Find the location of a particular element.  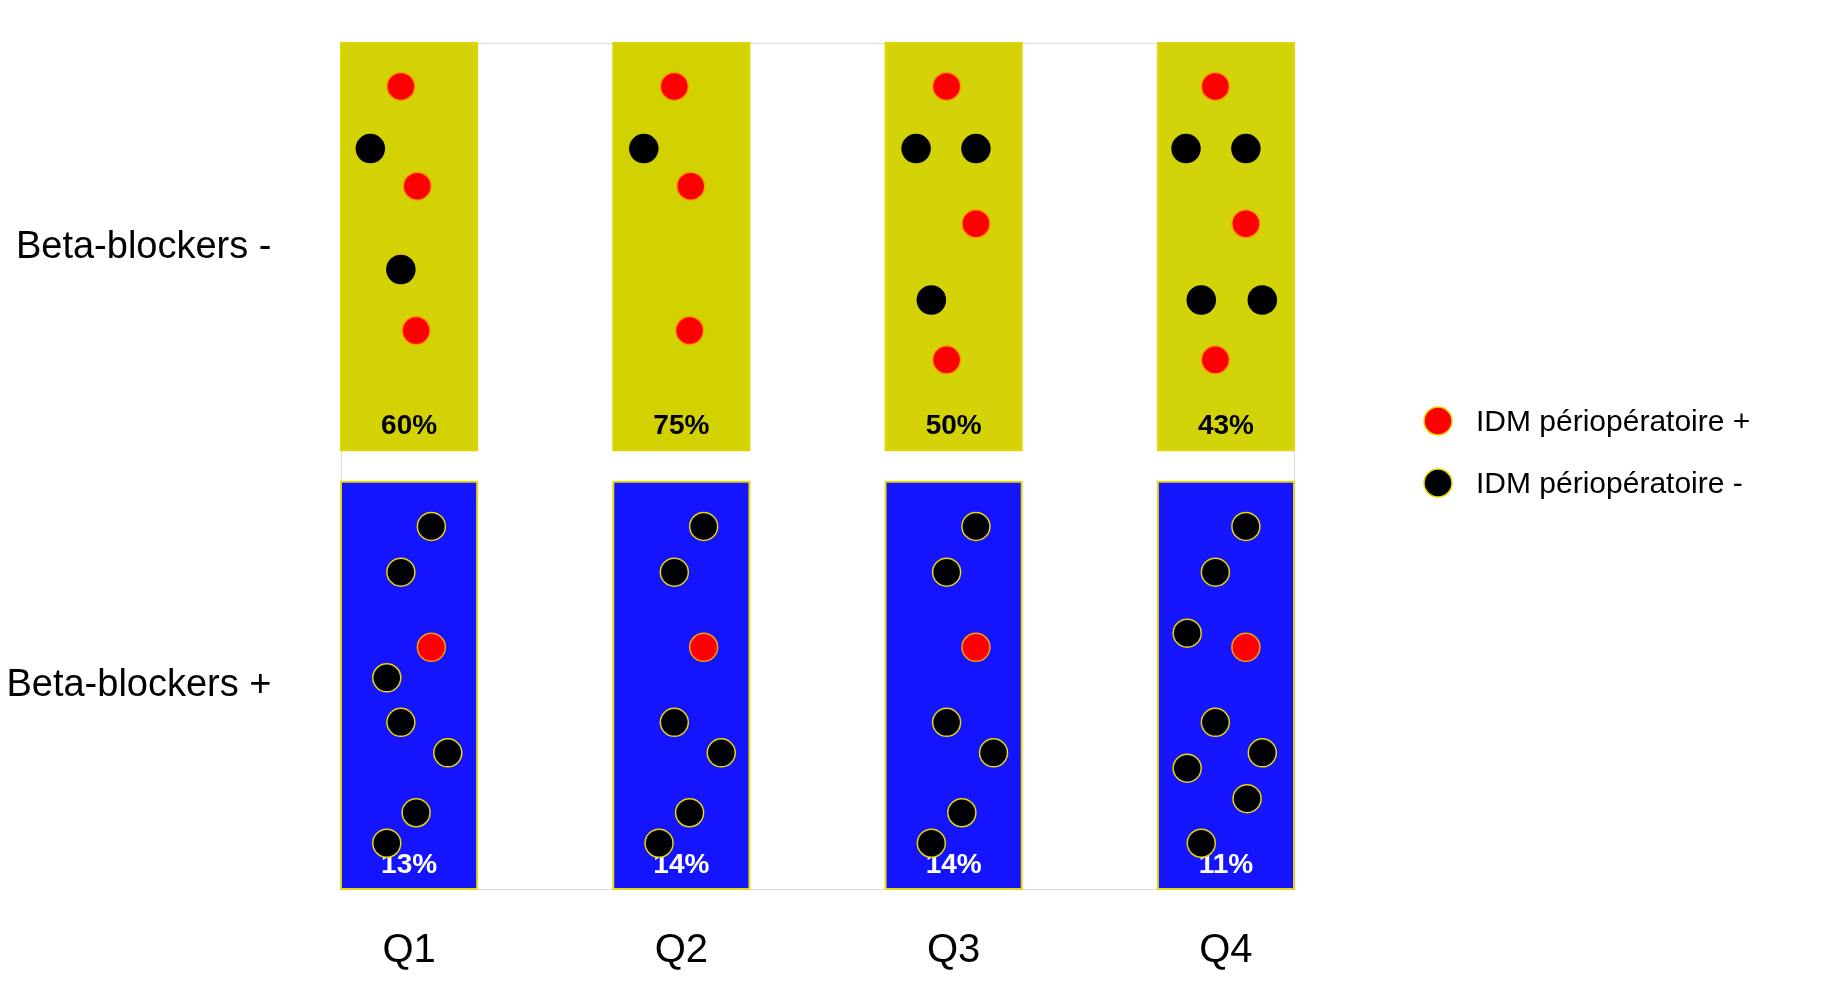

x-tick-label: Q3 is located at coordinates (953, 947).